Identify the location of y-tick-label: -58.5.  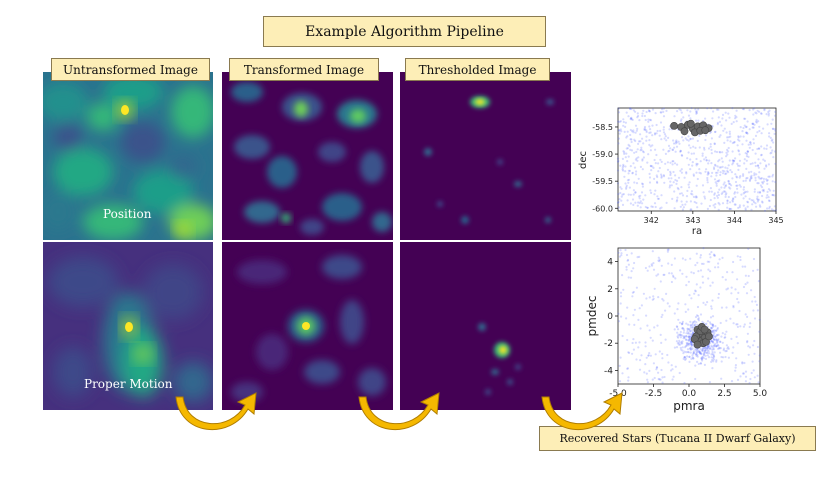
(602, 127).